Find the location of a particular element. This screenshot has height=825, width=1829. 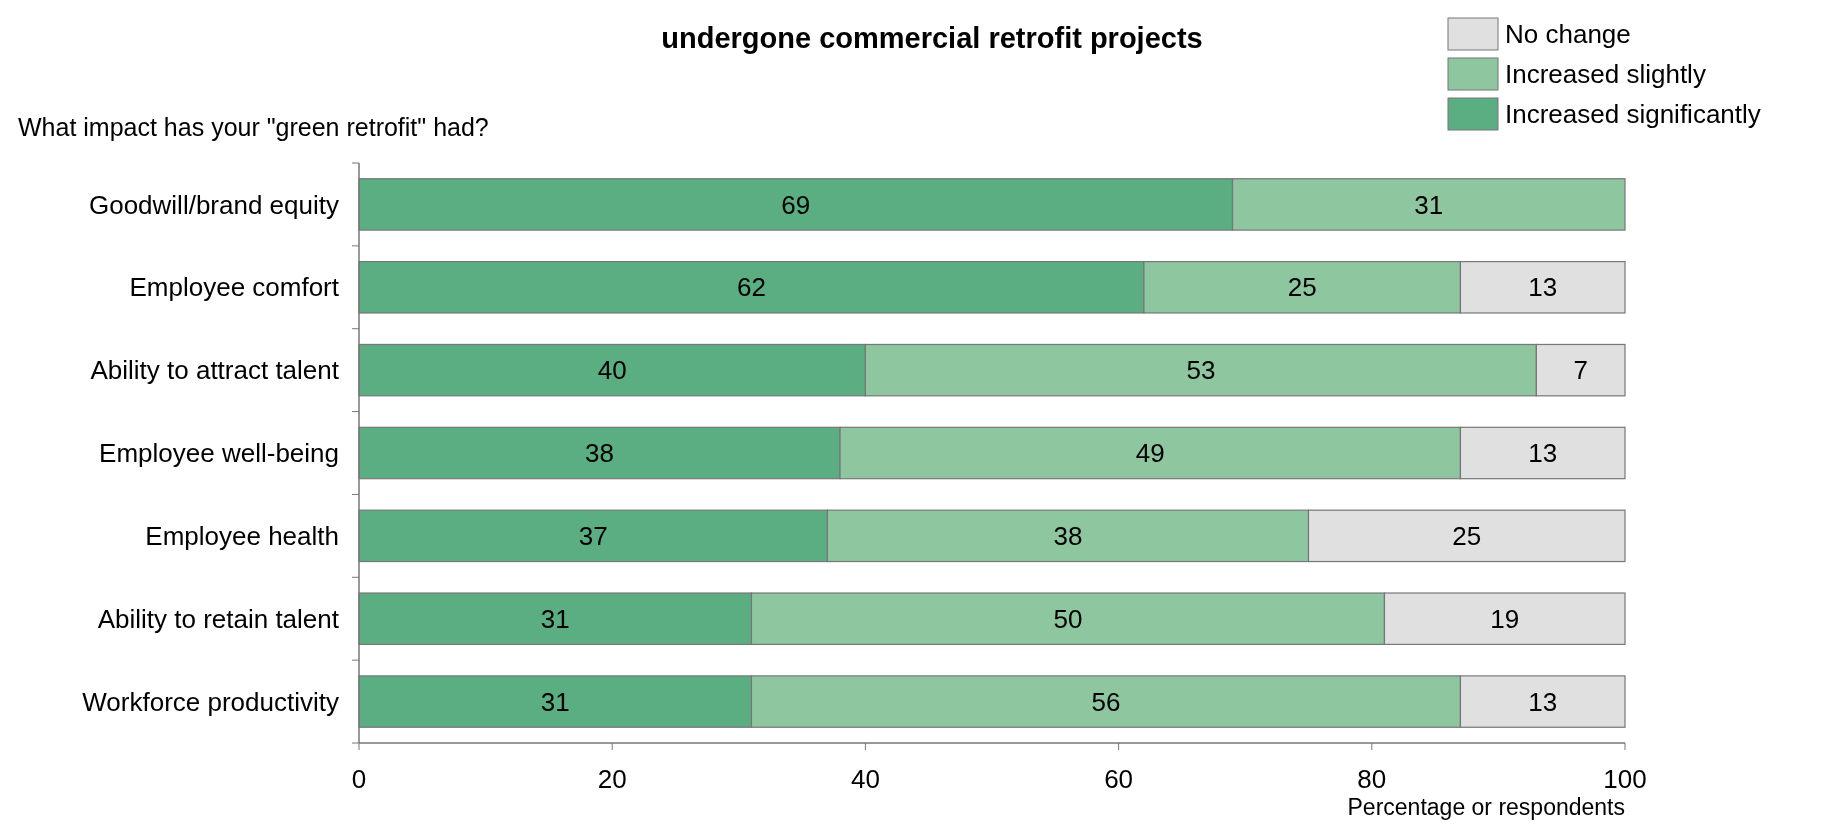

data-label: 37 is located at coordinates (593, 535).